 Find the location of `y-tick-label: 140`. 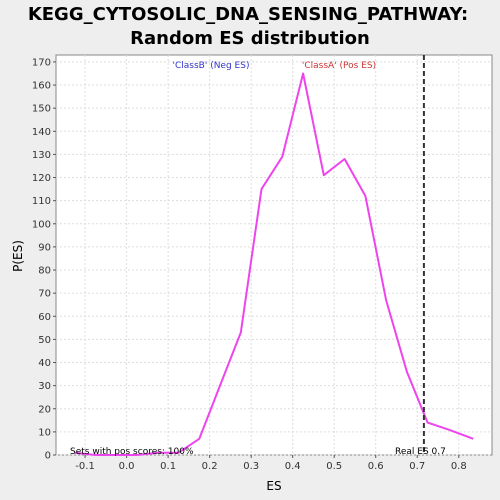

y-tick-label: 140 is located at coordinates (41, 132).